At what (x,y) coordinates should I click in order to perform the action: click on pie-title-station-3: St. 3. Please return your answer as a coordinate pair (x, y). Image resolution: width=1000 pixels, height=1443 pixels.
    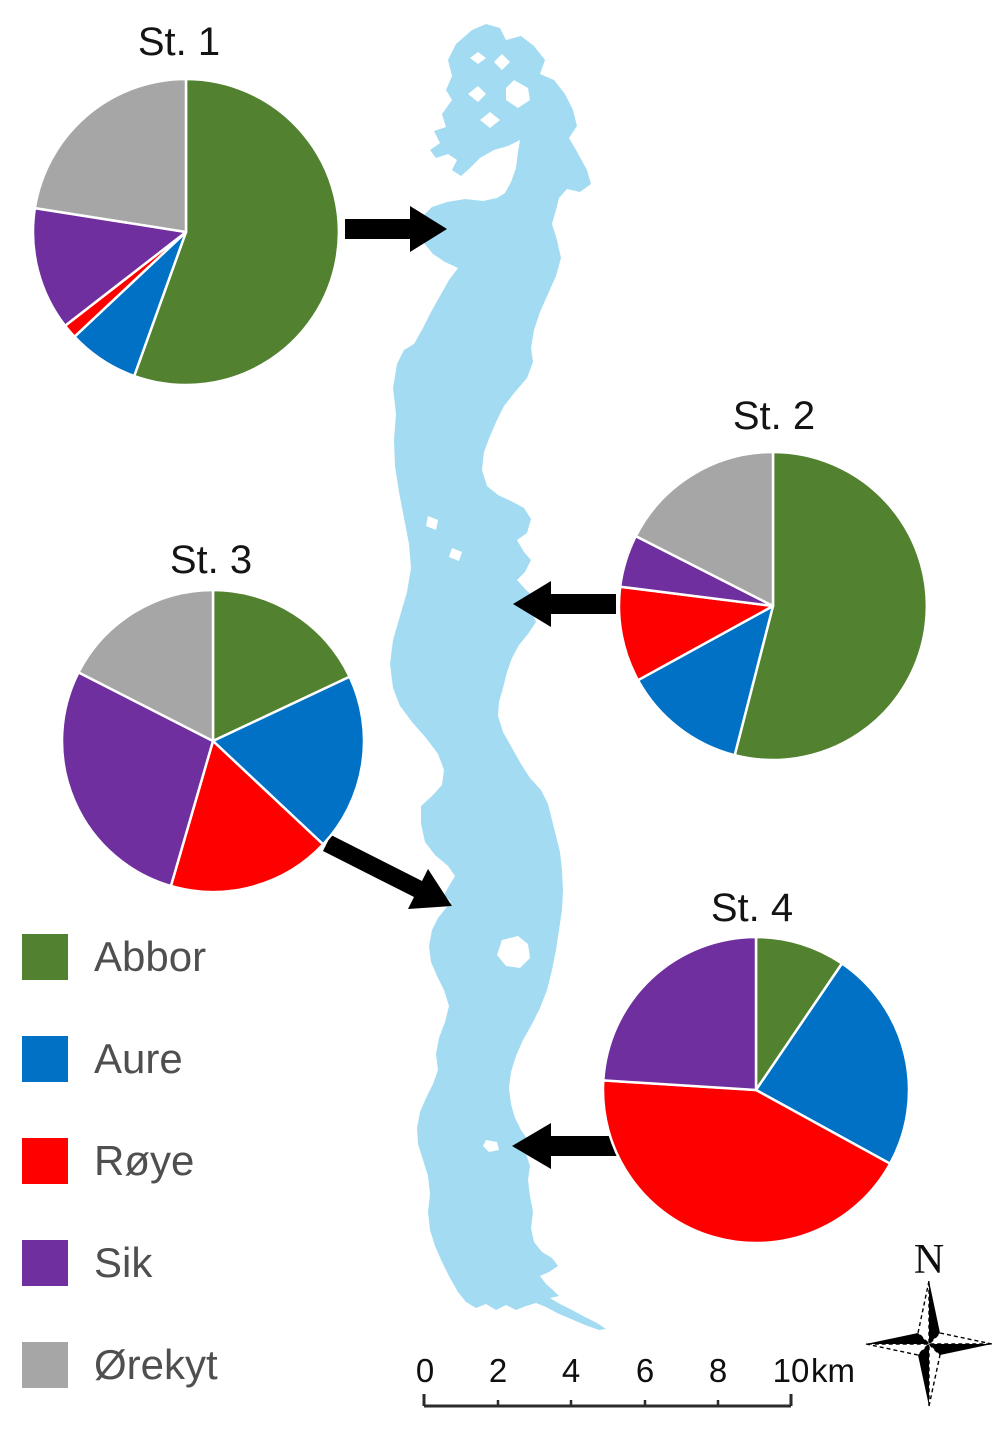
    Looking at the image, I should click on (211, 560).